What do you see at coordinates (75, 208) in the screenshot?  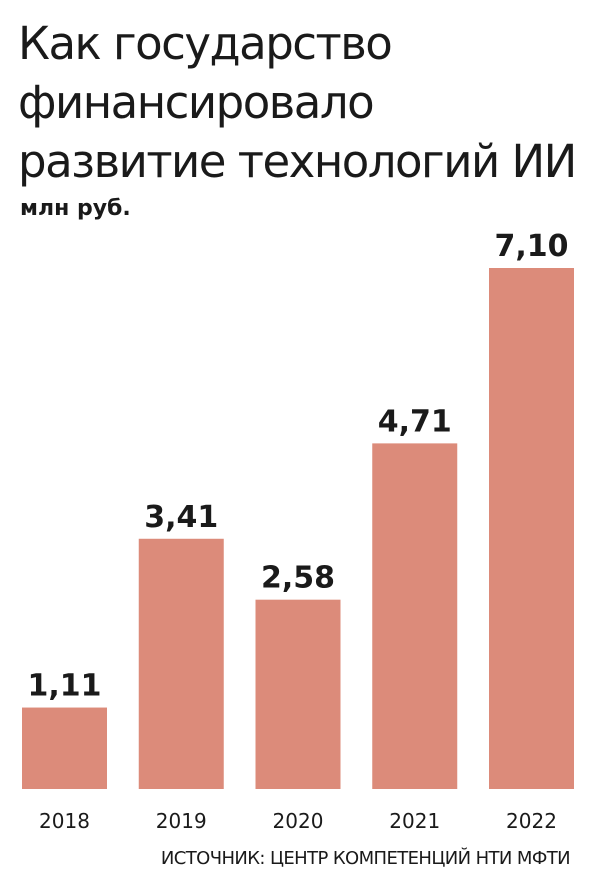 I see `unit-subtitle: млн руб.` at bounding box center [75, 208].